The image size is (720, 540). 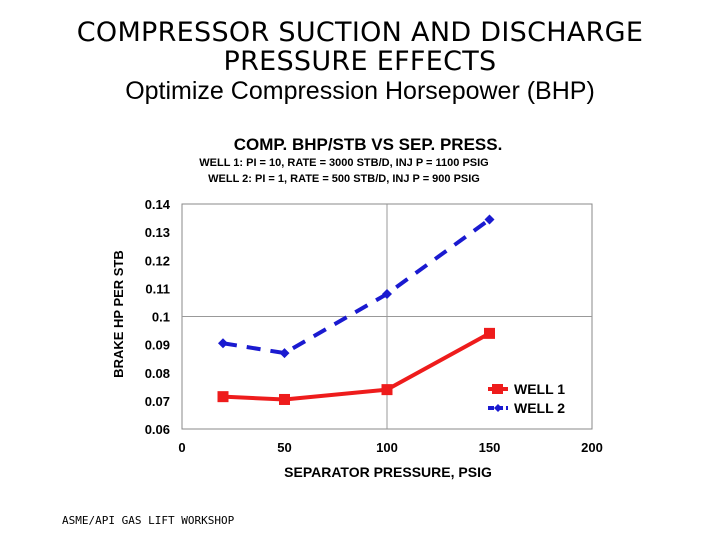 What do you see at coordinates (148, 520) in the screenshot?
I see `footer: ASME/API GAS LIFT WORKSHOP` at bounding box center [148, 520].